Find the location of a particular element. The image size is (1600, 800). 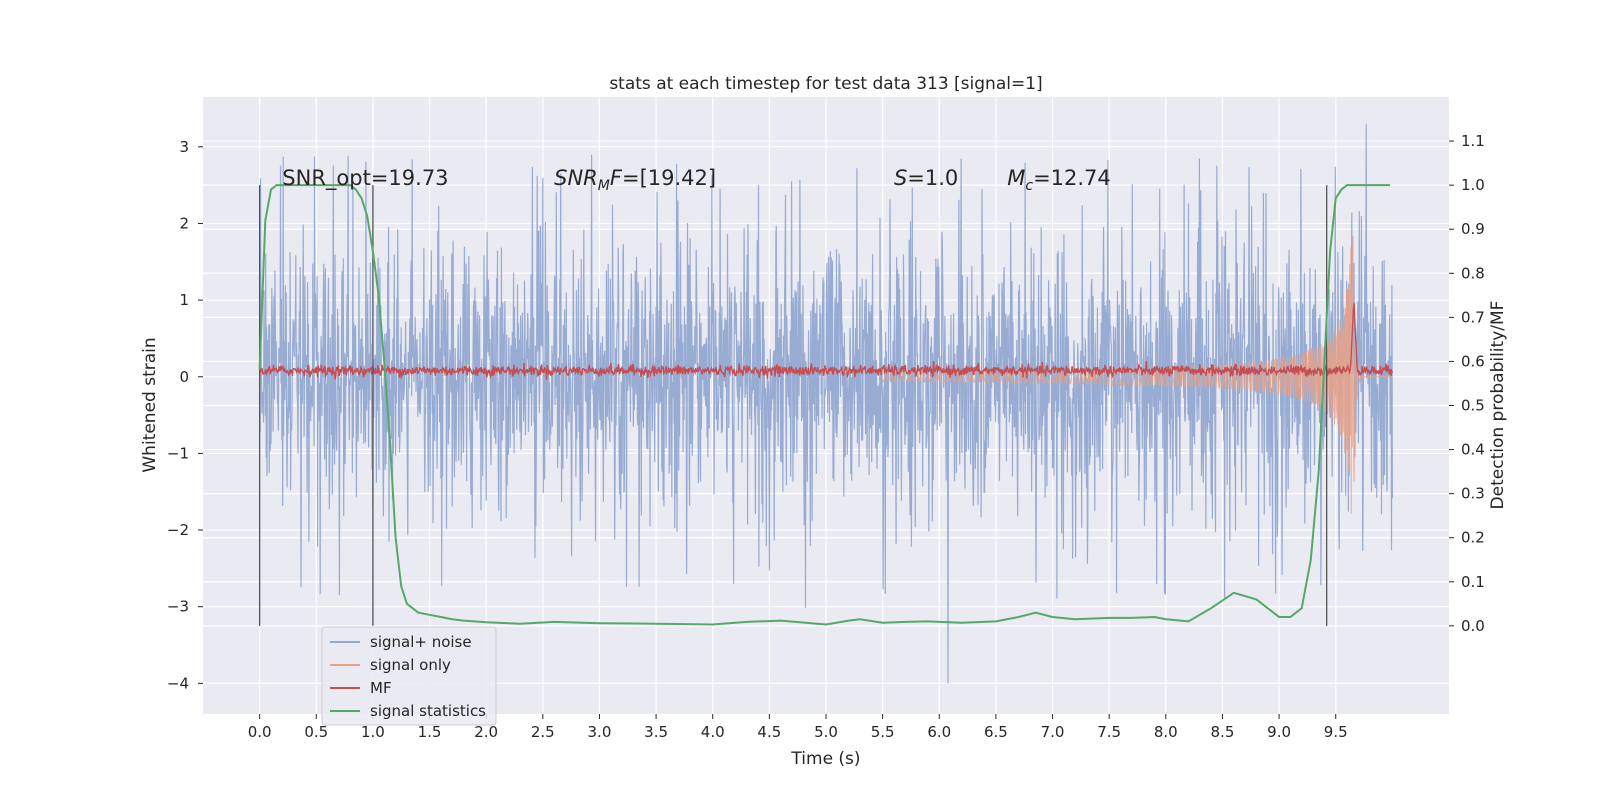

annotations: SNR_opt=19.73 SNRMF=[19.42] S=1.0 Mc=12.74 is located at coordinates (696, 180).